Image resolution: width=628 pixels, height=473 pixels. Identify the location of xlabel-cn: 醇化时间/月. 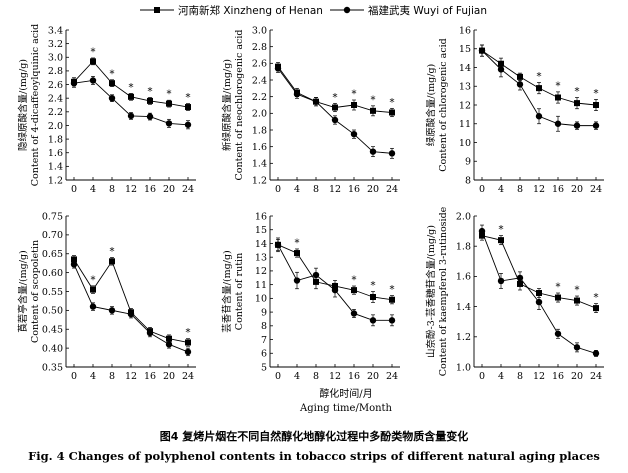
(345, 393).